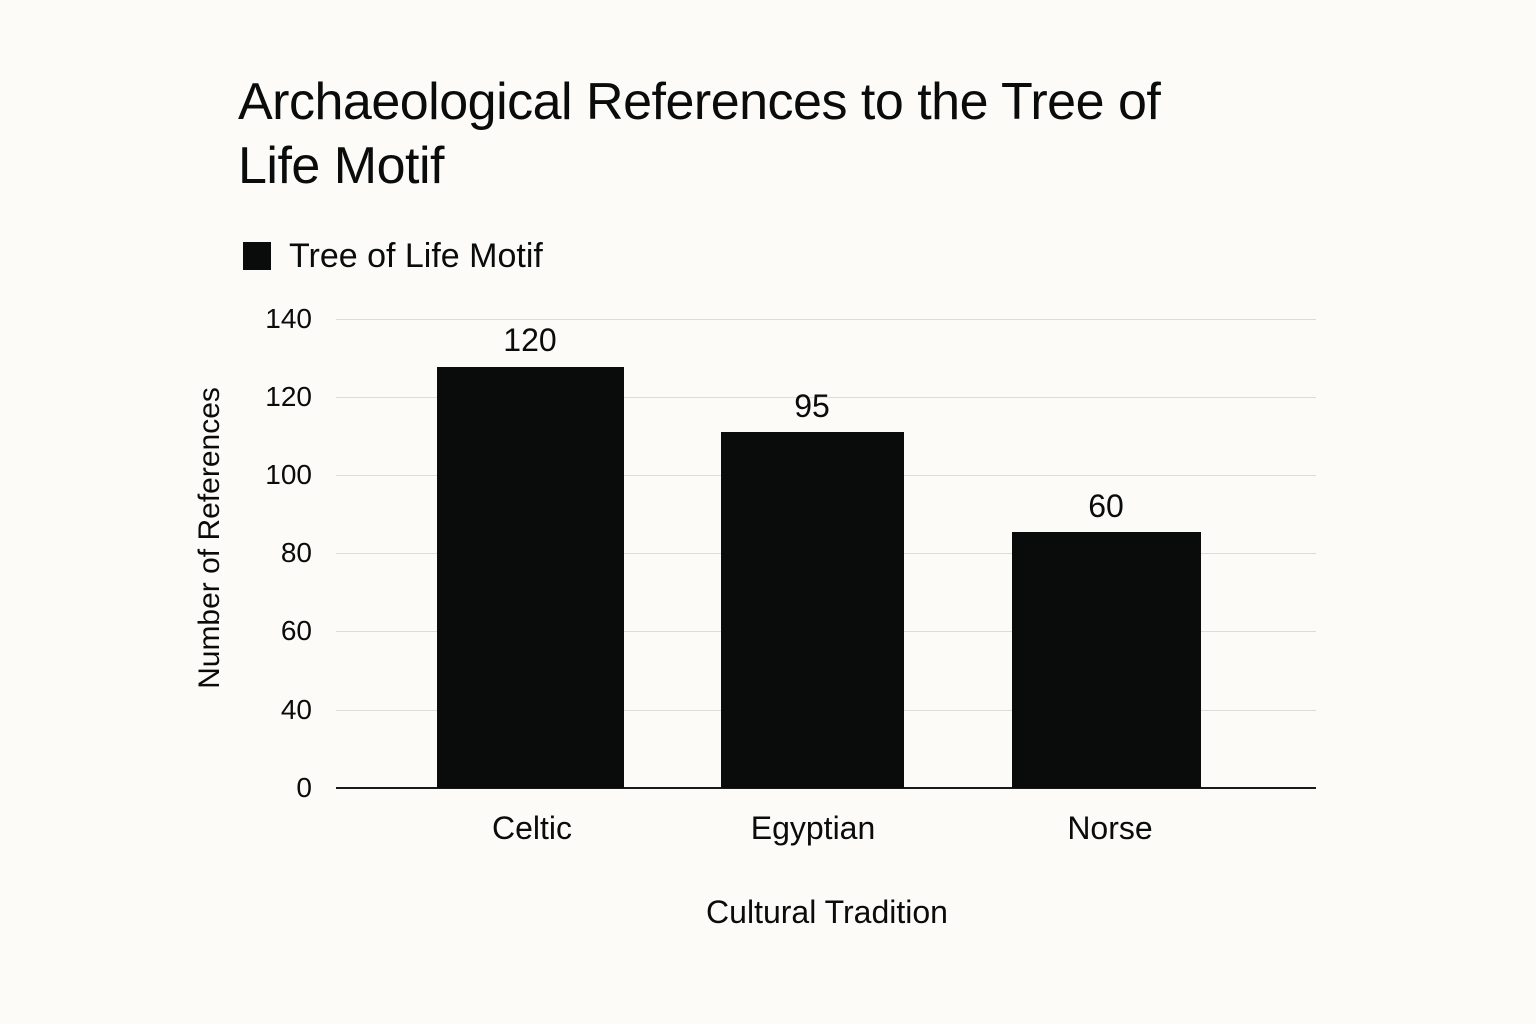 The height and width of the screenshot is (1024, 1536). I want to click on x-tick-label: Norse, so click(1110, 828).